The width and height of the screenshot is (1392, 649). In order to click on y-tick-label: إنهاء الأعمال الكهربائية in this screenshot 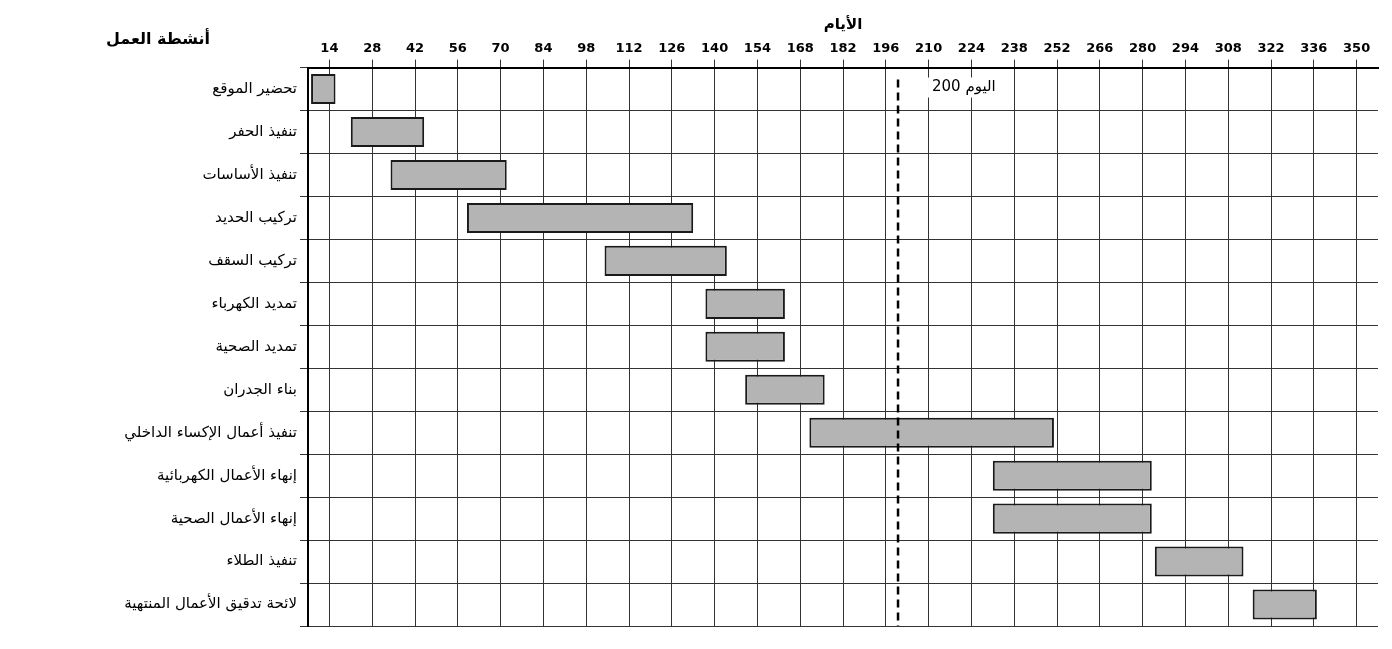, I will do `click(227, 474)`.